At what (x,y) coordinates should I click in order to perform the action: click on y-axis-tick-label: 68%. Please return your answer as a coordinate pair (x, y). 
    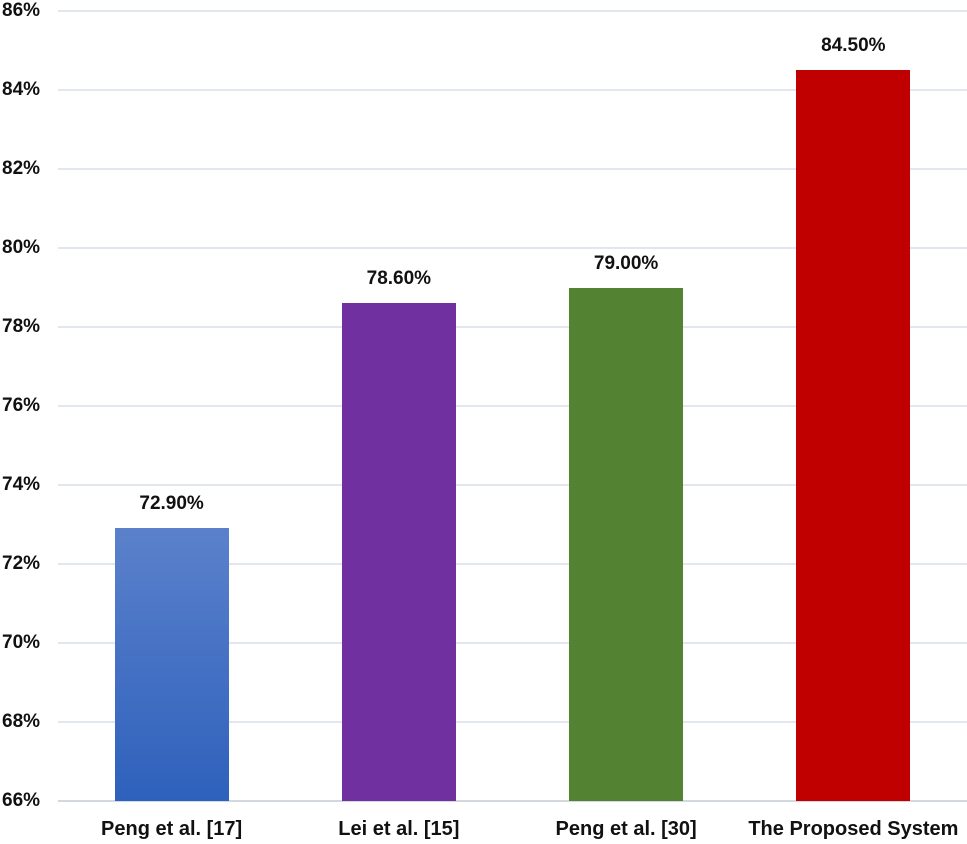
    Looking at the image, I should click on (21, 721).